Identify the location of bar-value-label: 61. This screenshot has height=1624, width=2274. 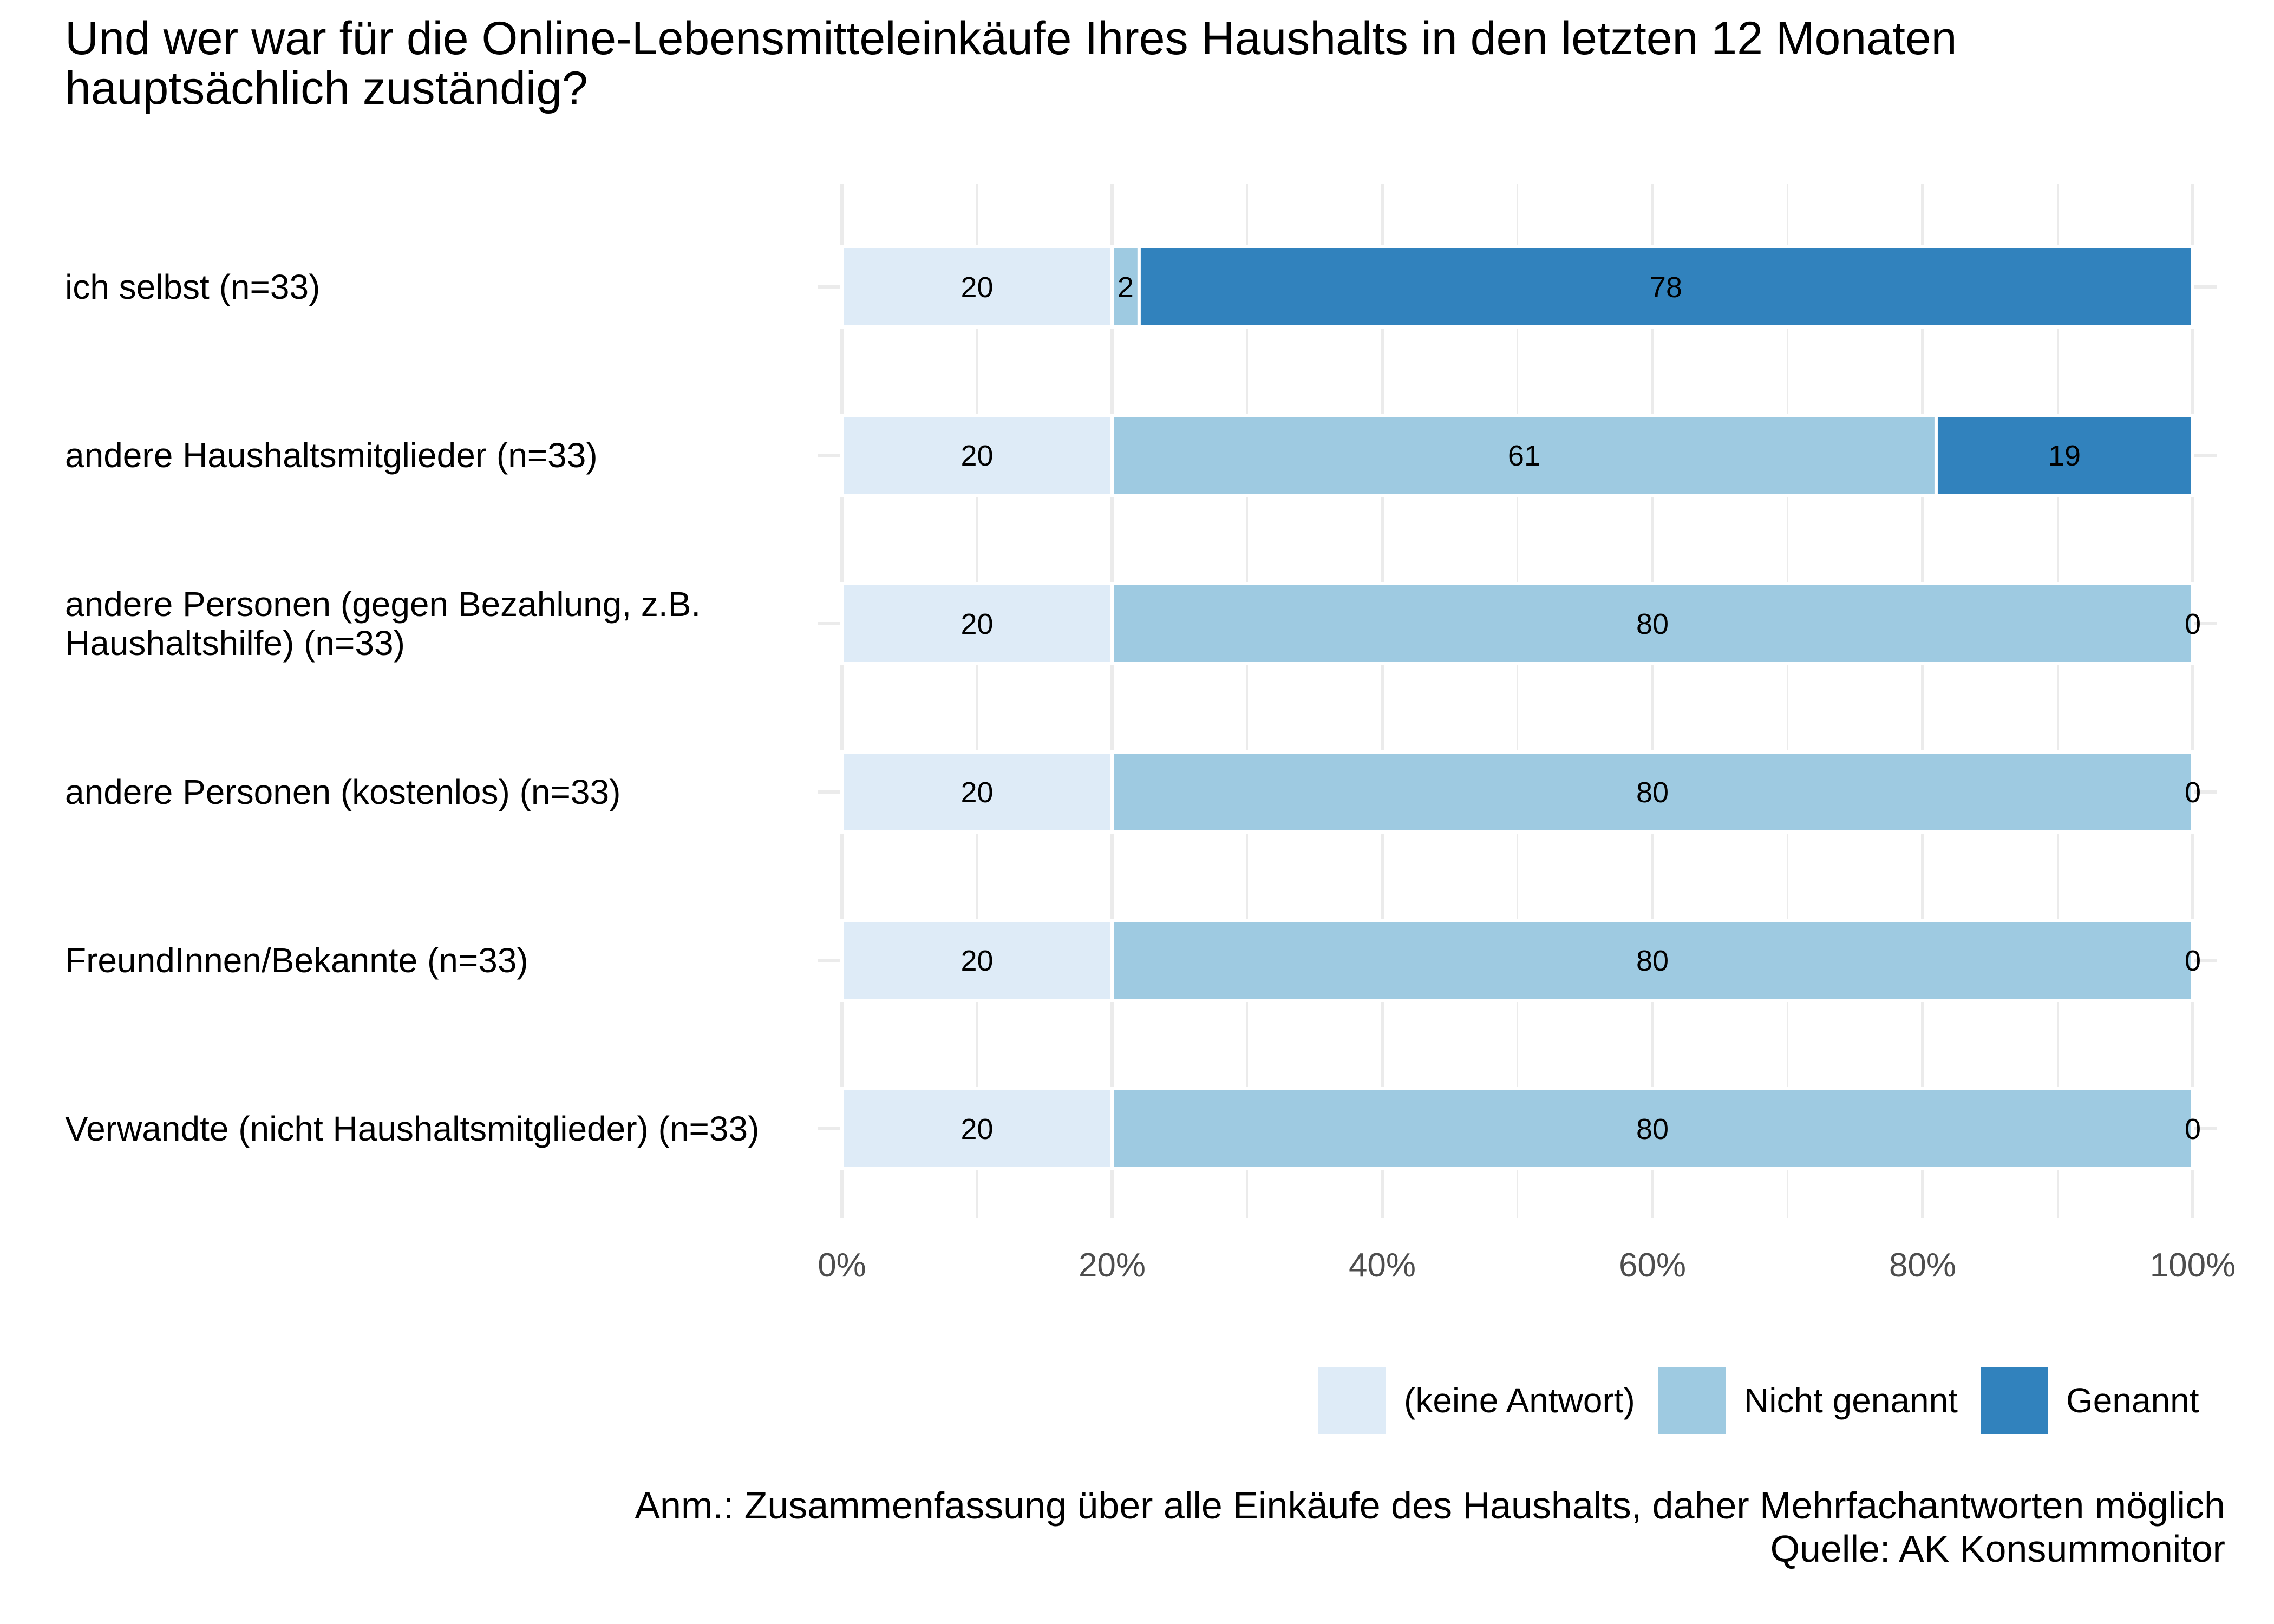
(1524, 456).